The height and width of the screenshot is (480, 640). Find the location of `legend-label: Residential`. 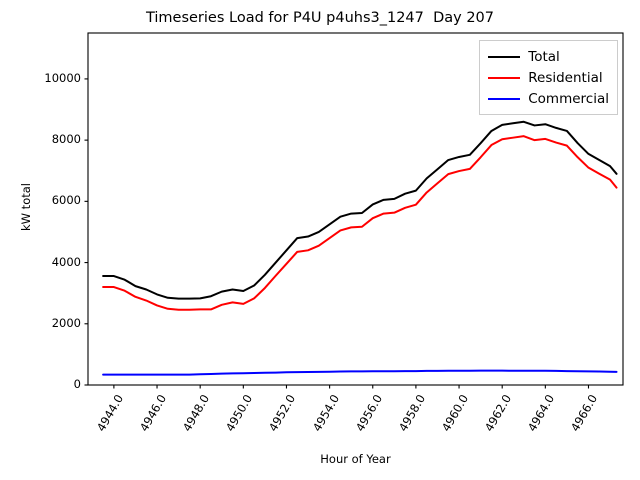

legend-label: Residential is located at coordinates (565, 77).